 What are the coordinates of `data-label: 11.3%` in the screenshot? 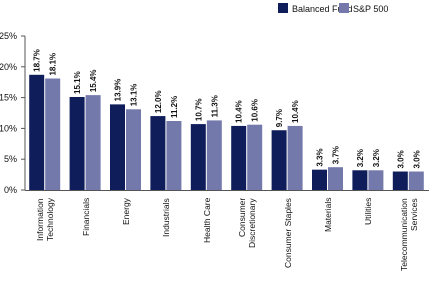 It's located at (214, 106).